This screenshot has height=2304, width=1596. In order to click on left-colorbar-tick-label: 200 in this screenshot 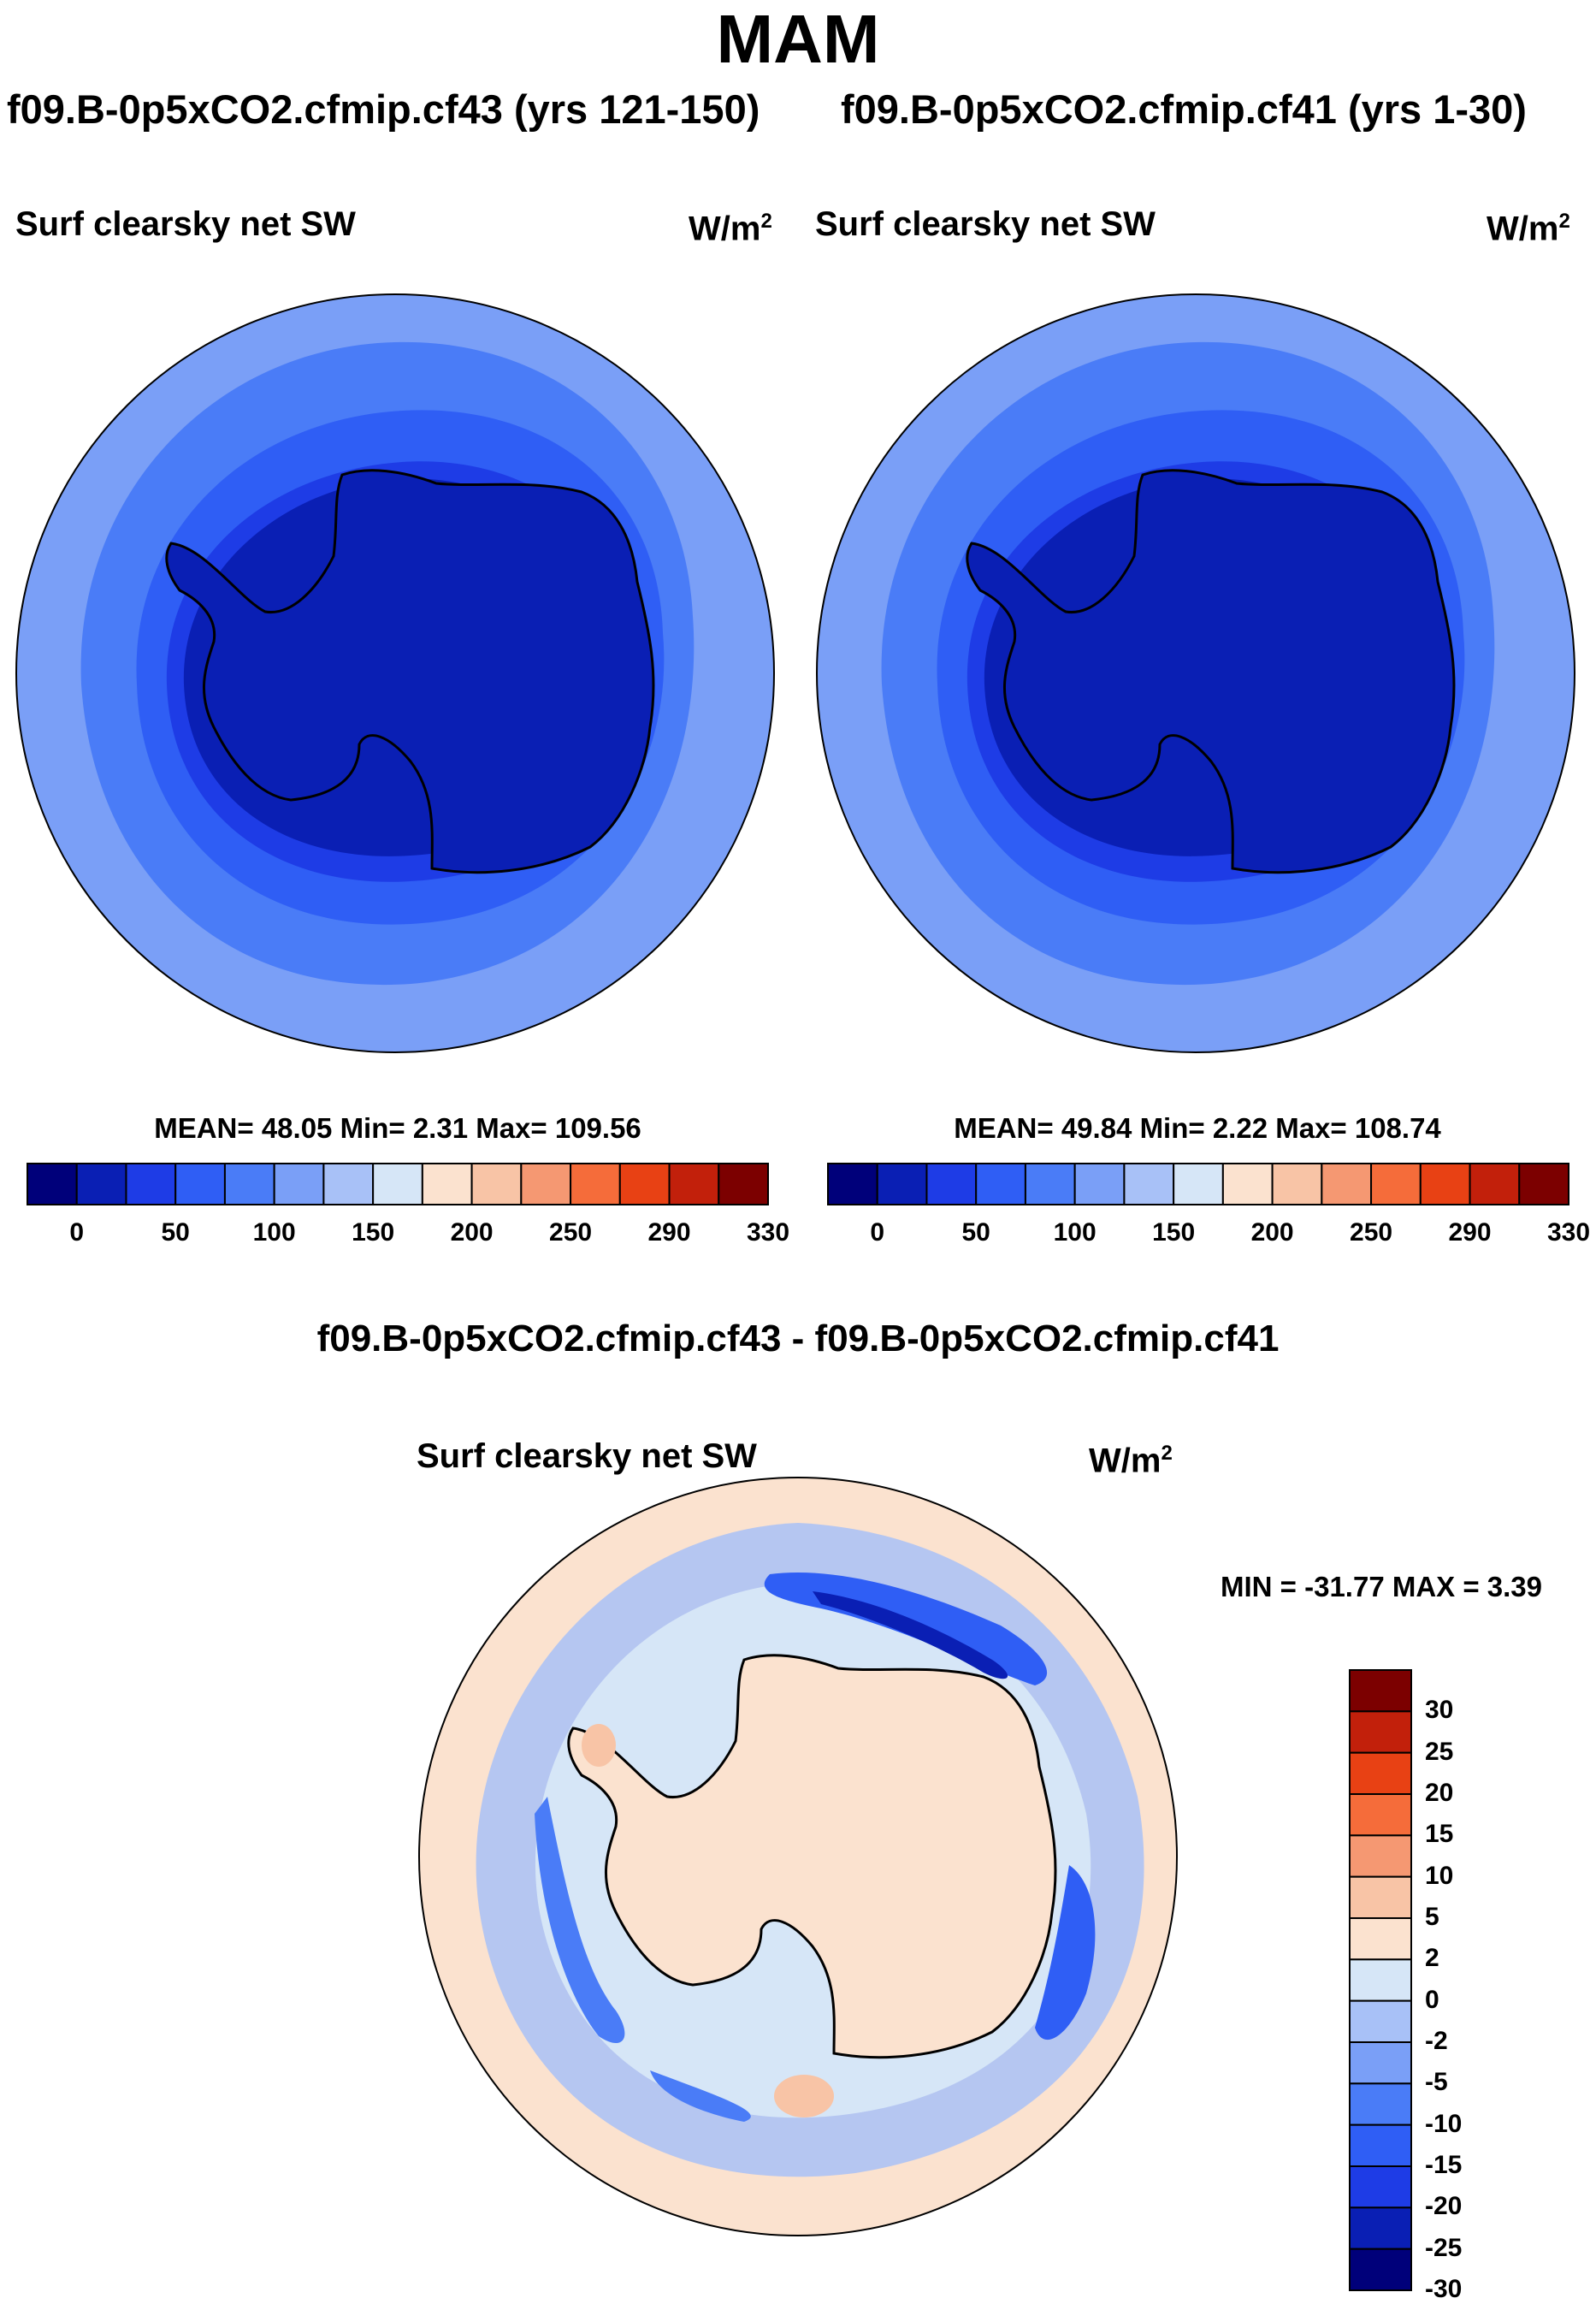, I will do `click(472, 1232)`.